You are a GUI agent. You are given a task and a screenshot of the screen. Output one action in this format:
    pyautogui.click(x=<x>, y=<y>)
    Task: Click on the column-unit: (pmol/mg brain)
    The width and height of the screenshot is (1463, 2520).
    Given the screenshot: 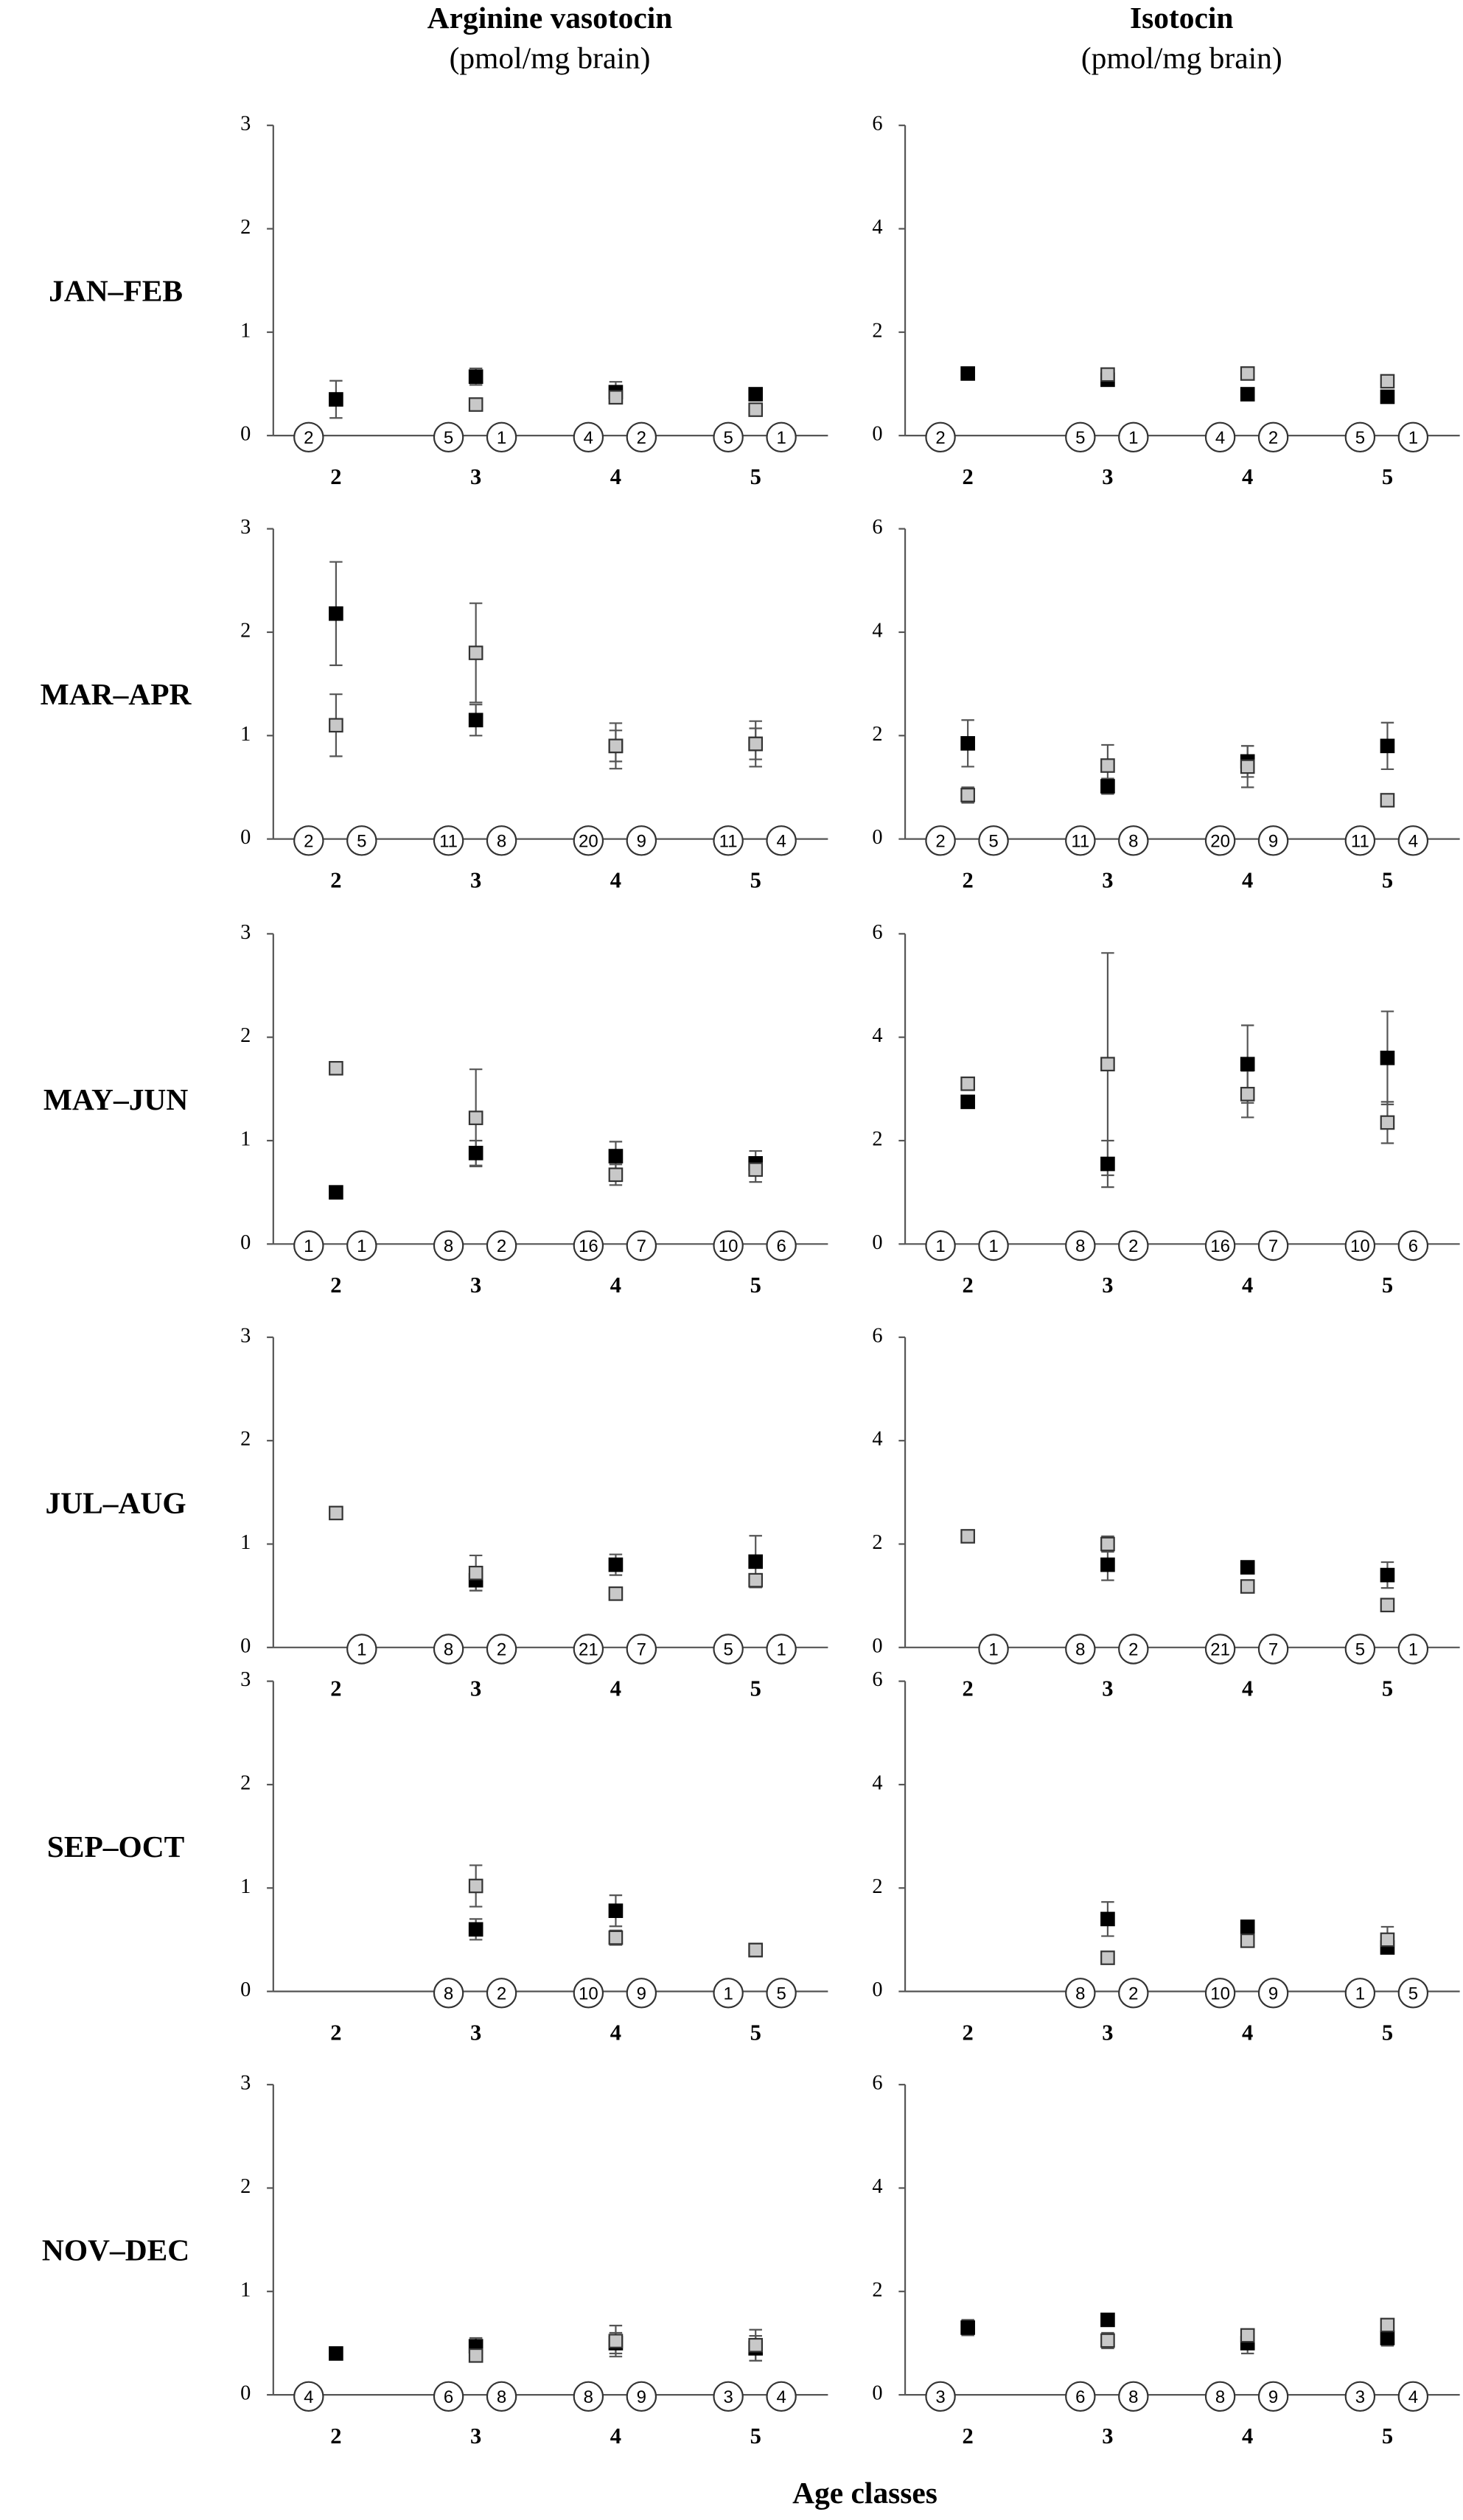 What is the action you would take?
    pyautogui.click(x=1181, y=58)
    